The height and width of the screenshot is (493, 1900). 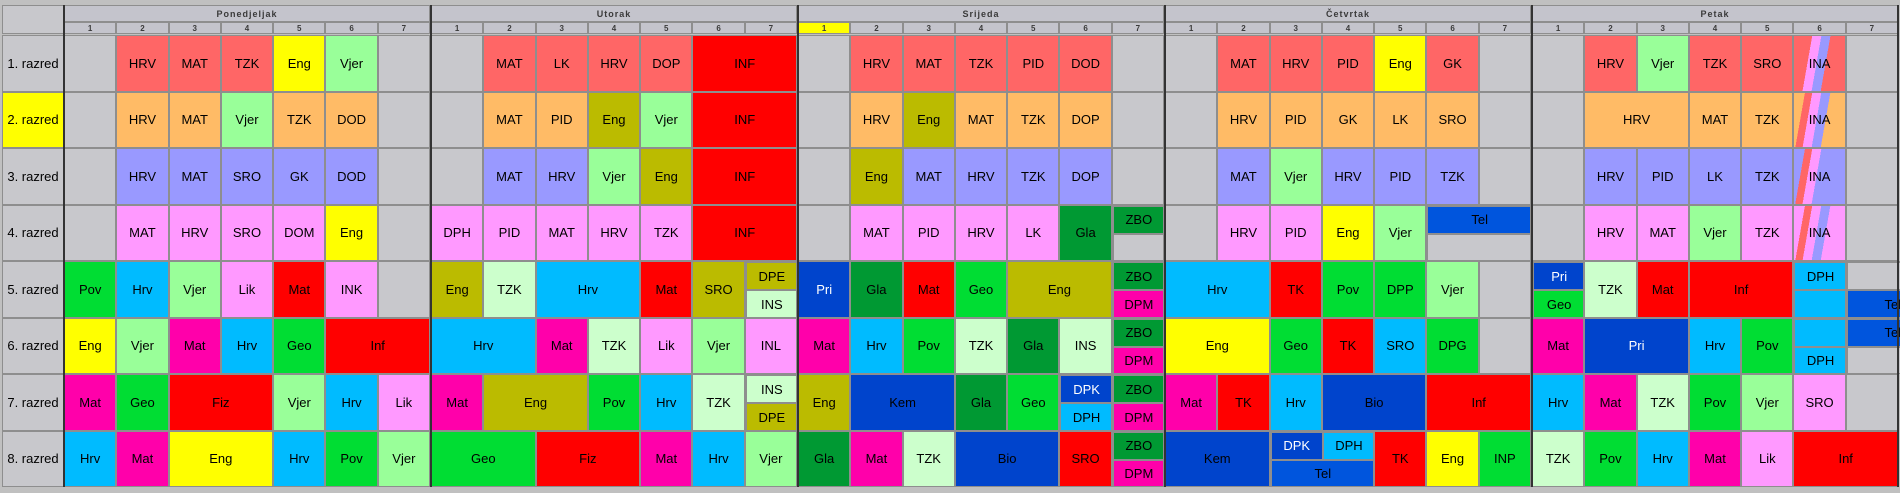 I want to click on row-label: 5. razred, so click(x=33, y=289).